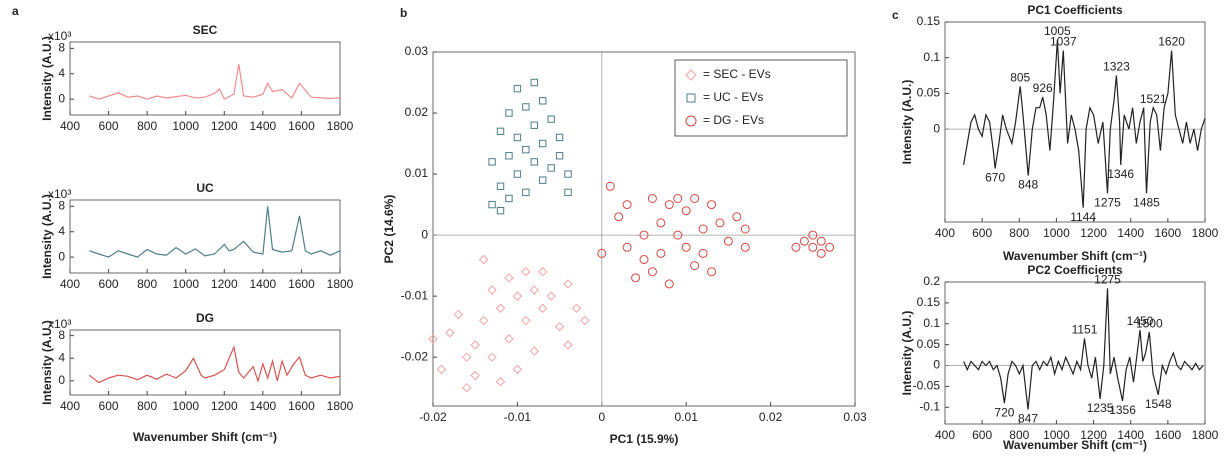 This screenshot has width=1231, height=458. I want to click on peak-label: 1144, so click(1083, 217).